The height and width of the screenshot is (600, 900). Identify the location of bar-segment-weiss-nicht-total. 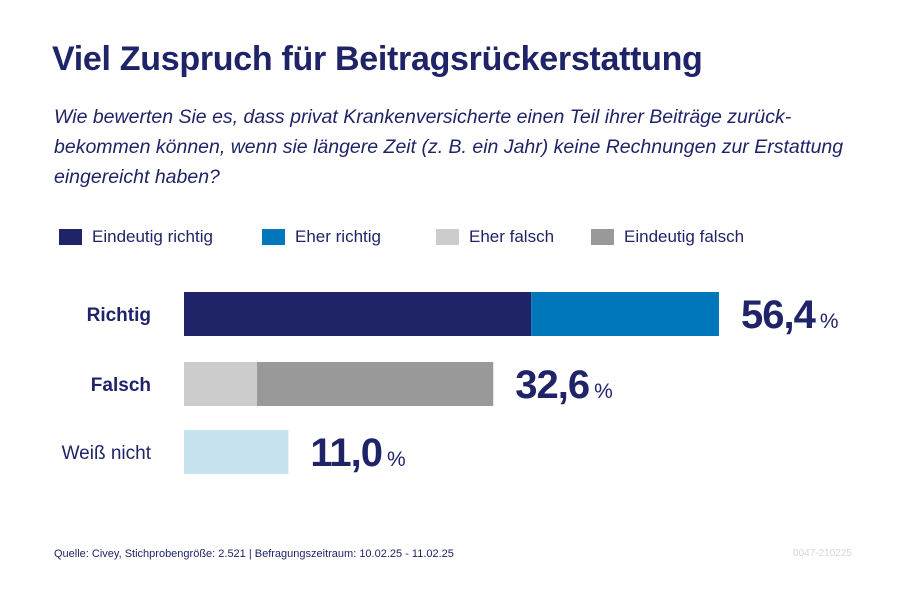
(236, 452).